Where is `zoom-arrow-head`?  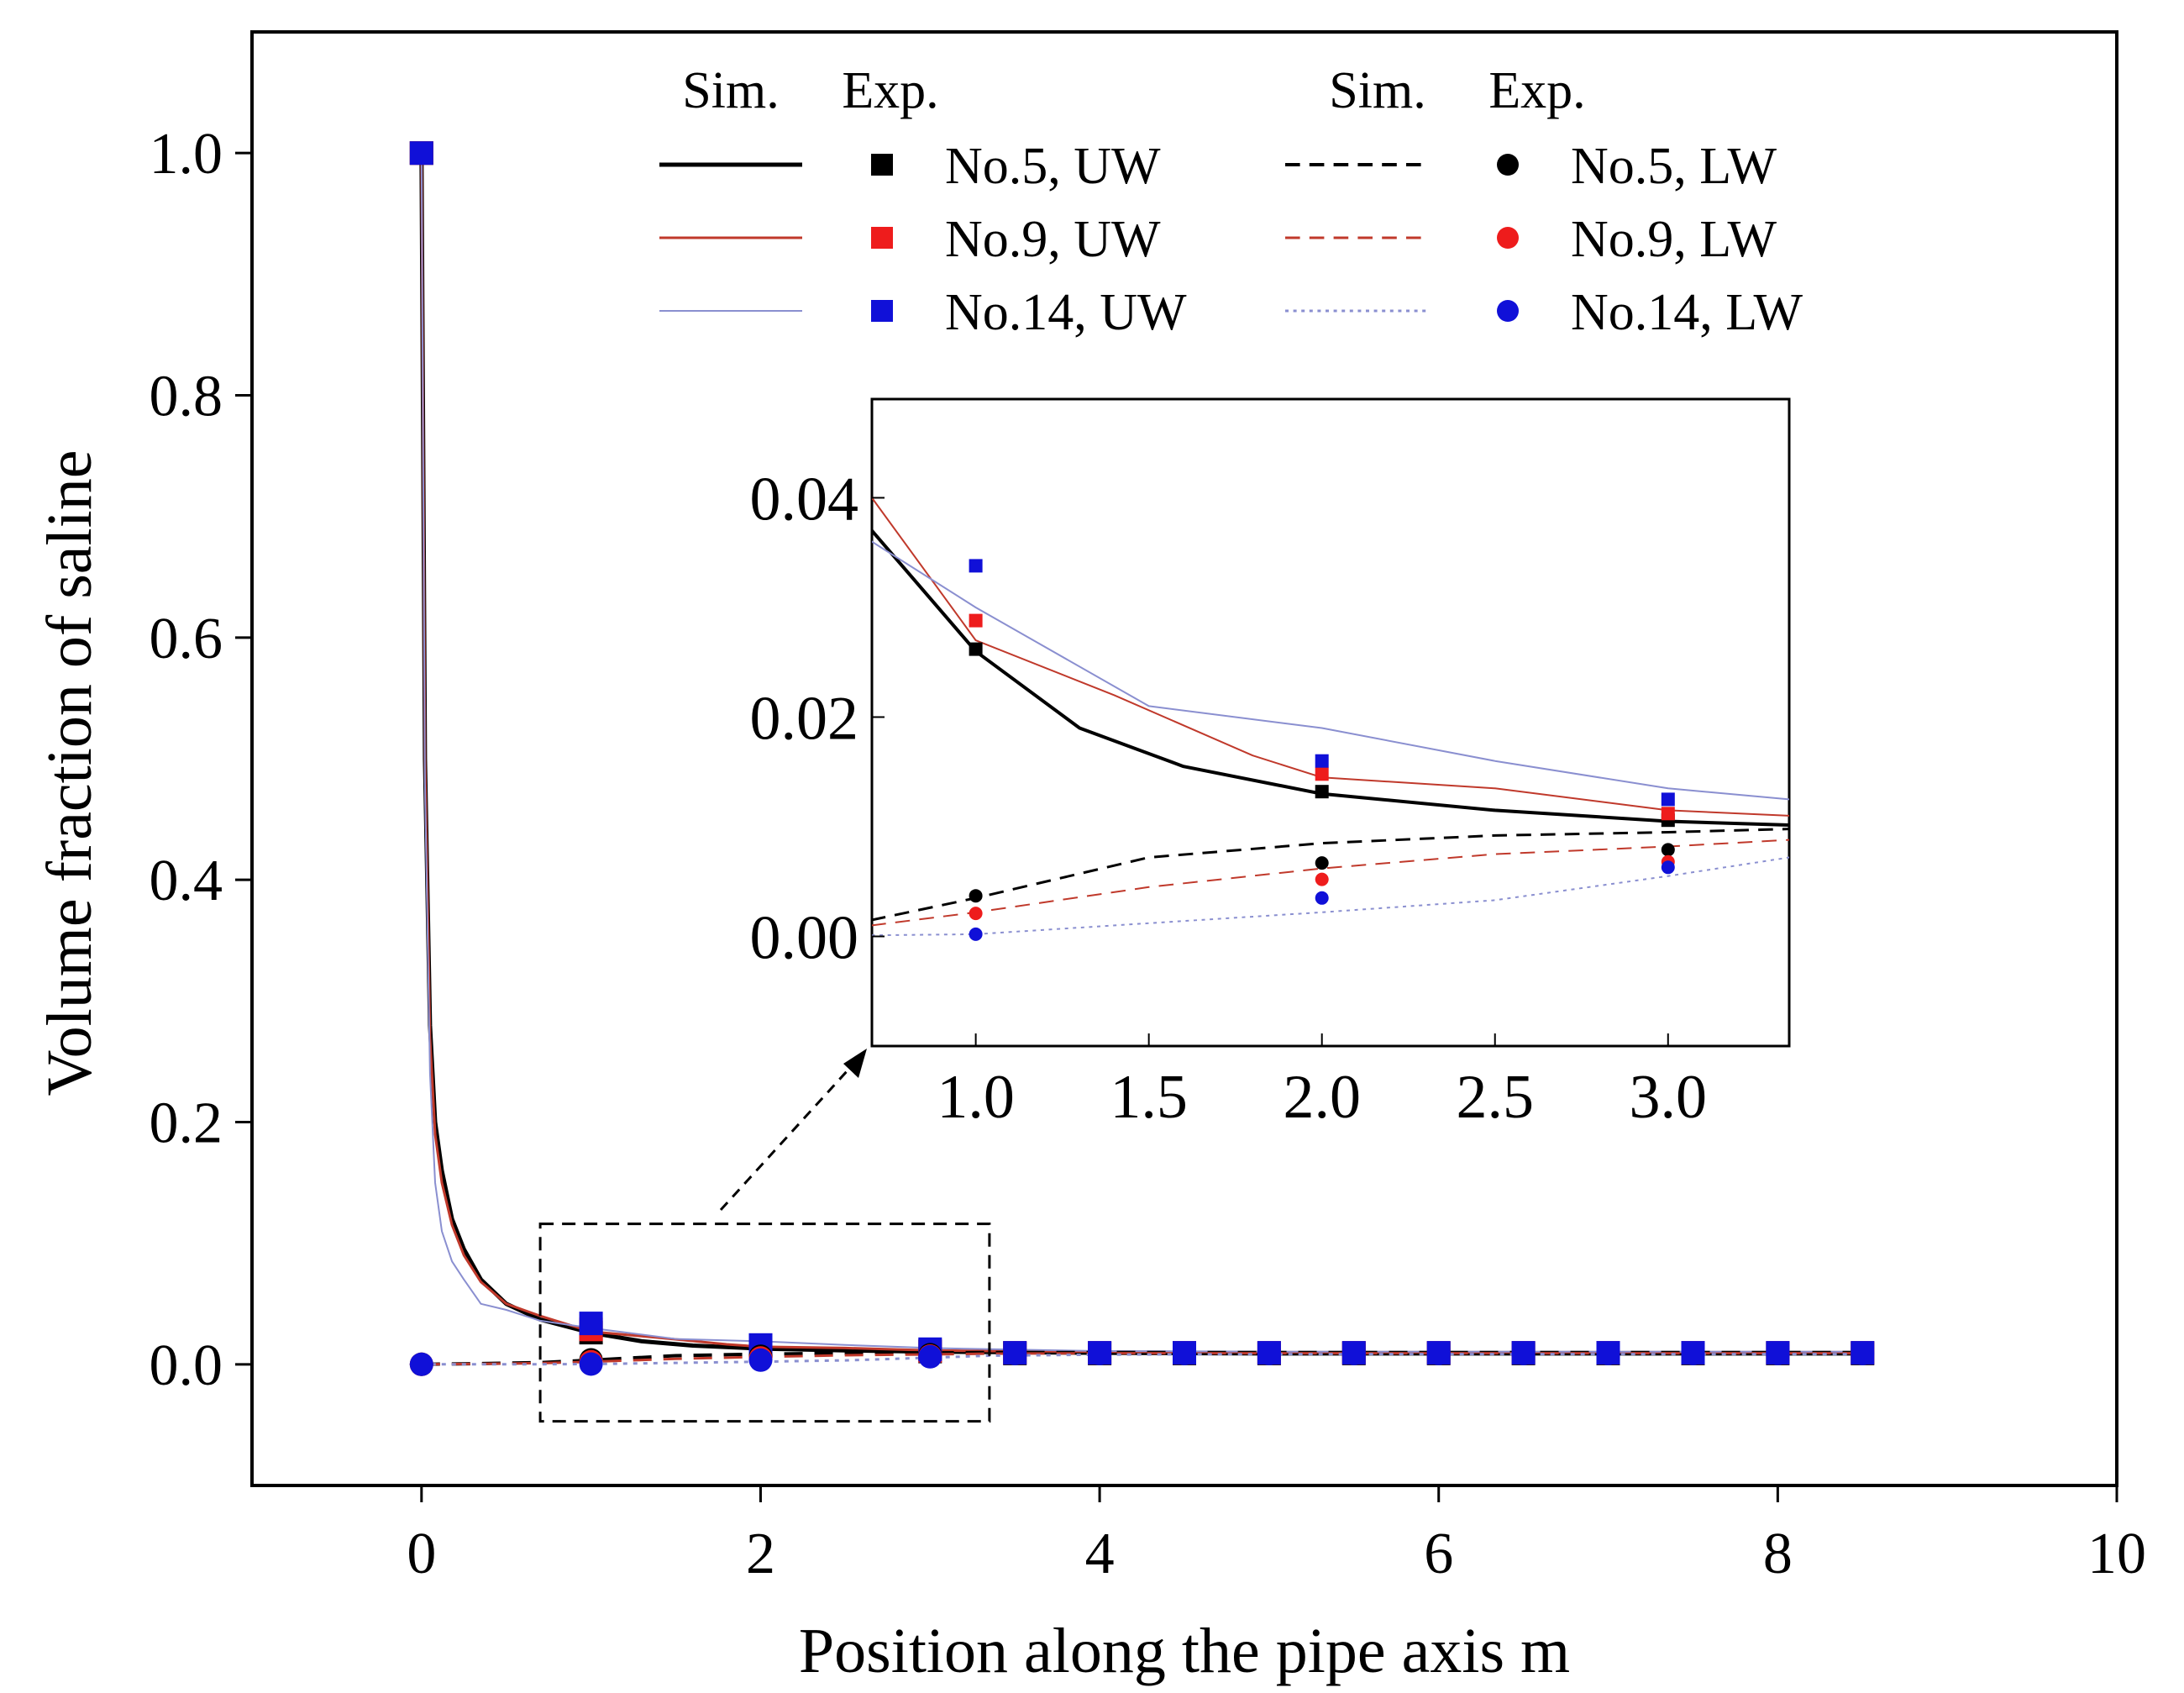 zoom-arrow-head is located at coordinates (855, 1063).